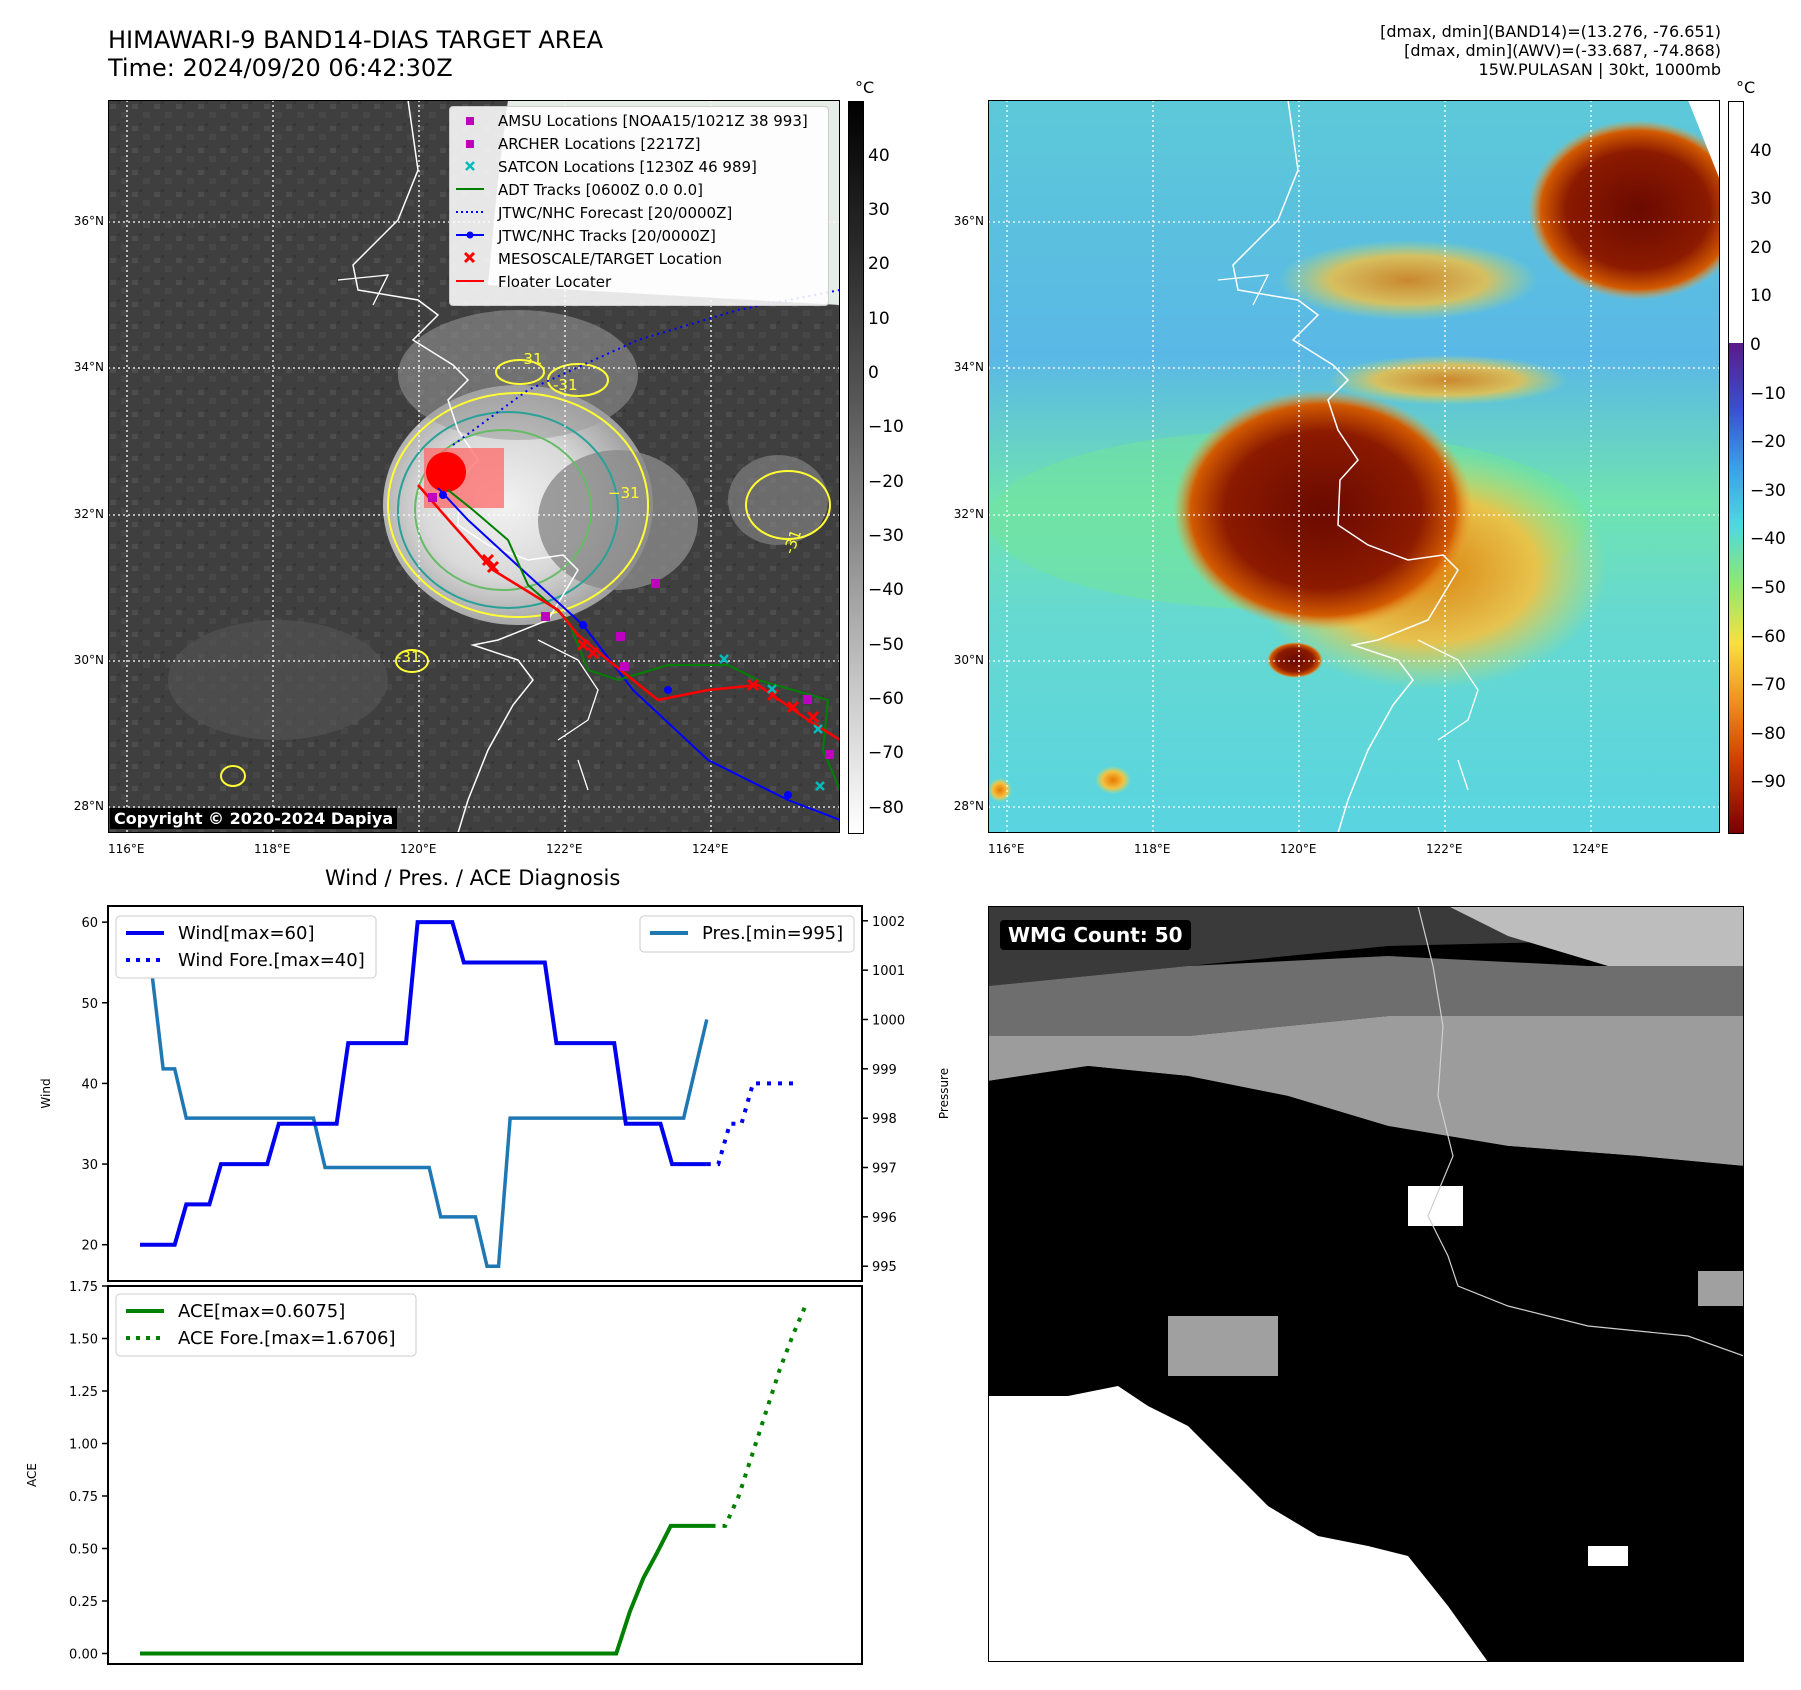 This screenshot has height=1690, width=1801. I want to click on pressure-tick-label: 995, so click(884, 1267).